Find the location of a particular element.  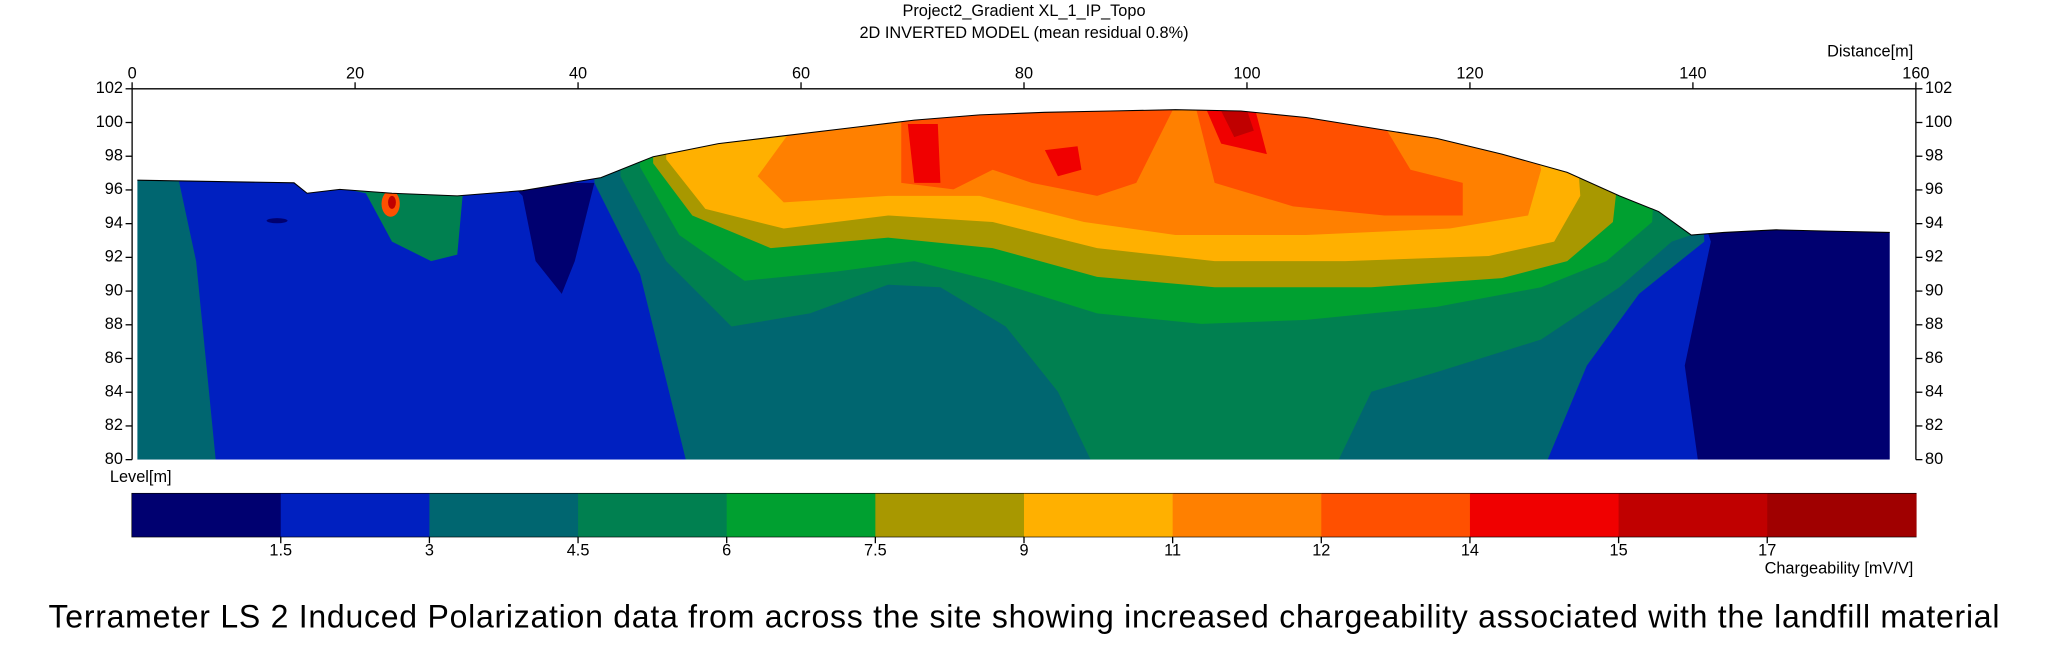

x-tick-label: 0 is located at coordinates (132, 74).